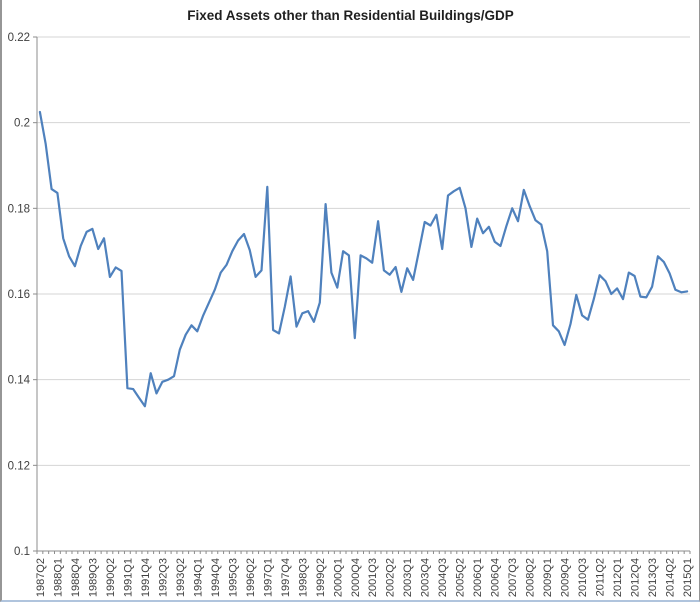 This screenshot has height=602, width=700. What do you see at coordinates (41, 577) in the screenshot?
I see `x-tick-label: 1987Q2` at bounding box center [41, 577].